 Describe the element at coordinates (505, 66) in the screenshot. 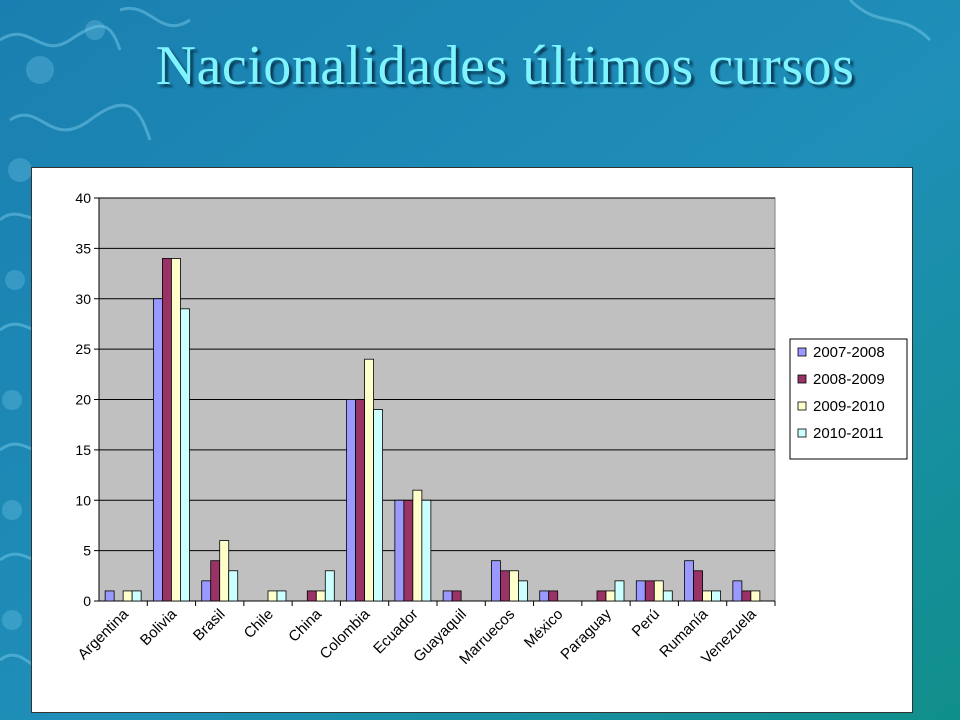

I see `slide-title: Nacionalidades últimos cursos` at that location.